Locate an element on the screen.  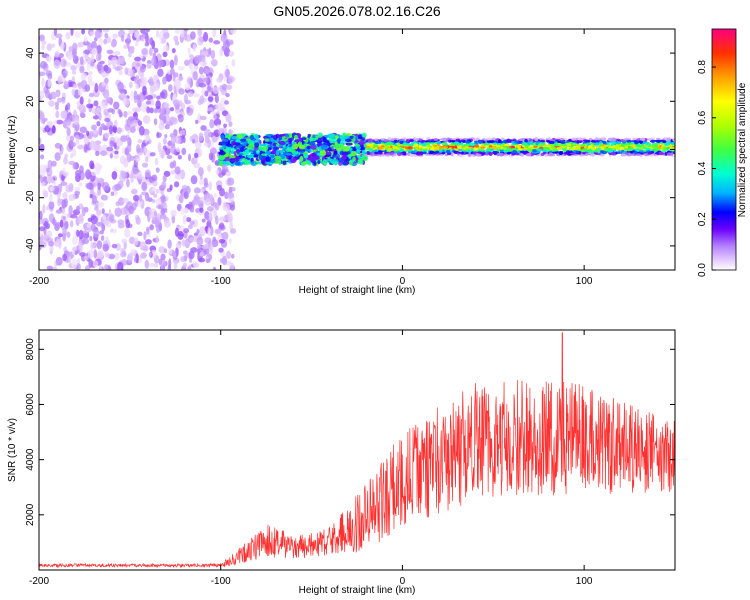
x-tick-label: 0 is located at coordinates (403, 281).